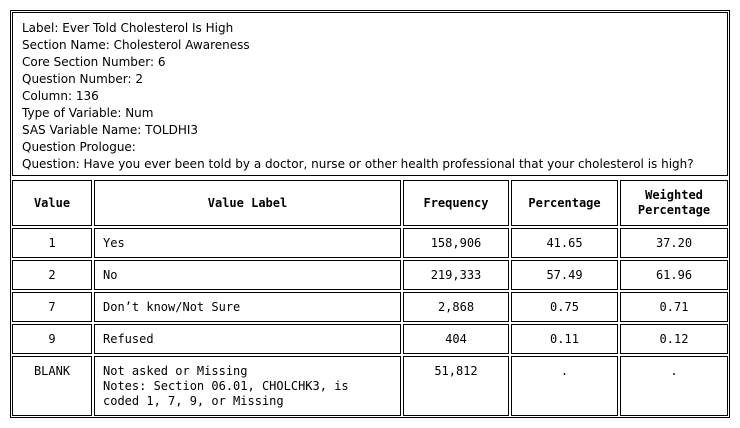  Describe the element at coordinates (247, 203) in the screenshot. I see `header-value-label: Value Label` at that location.